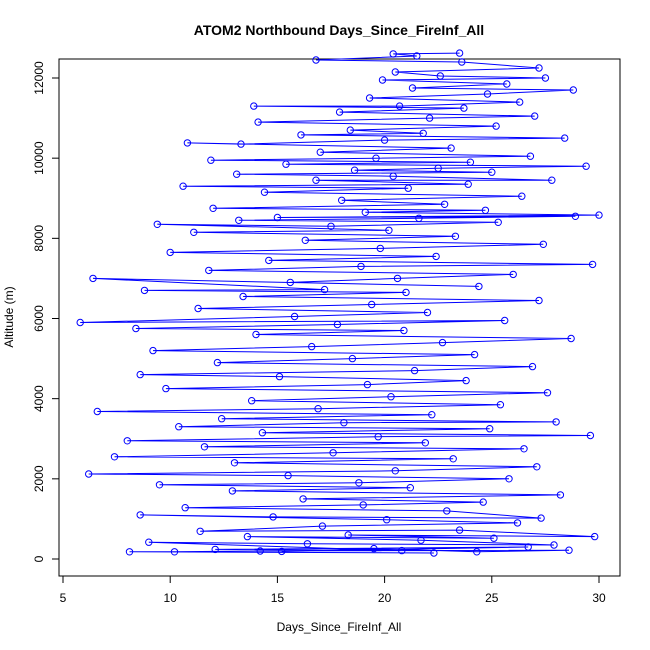 This screenshot has width=650, height=650. I want to click on x-axis-label: Days_Since_FireInf_All, so click(339, 627).